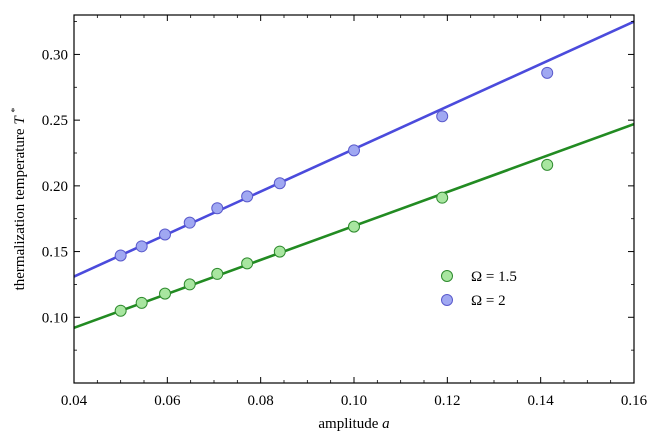 This screenshot has height=443, width=664. Describe the element at coordinates (55, 121) in the screenshot. I see `y-tick-label: 0.25` at that location.